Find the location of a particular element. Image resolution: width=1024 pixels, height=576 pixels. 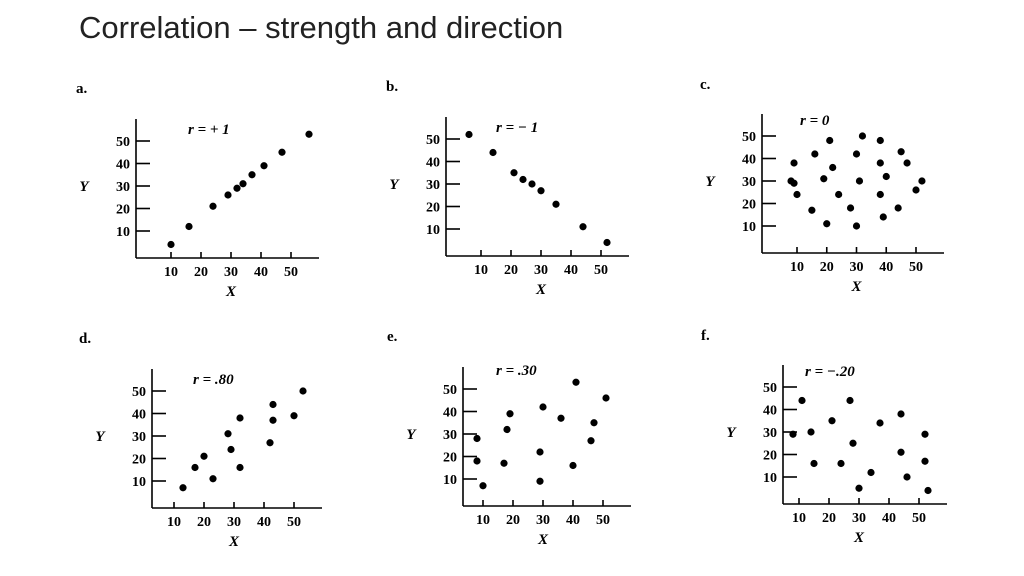

panel-4-x-label: X is located at coordinates (234, 542).